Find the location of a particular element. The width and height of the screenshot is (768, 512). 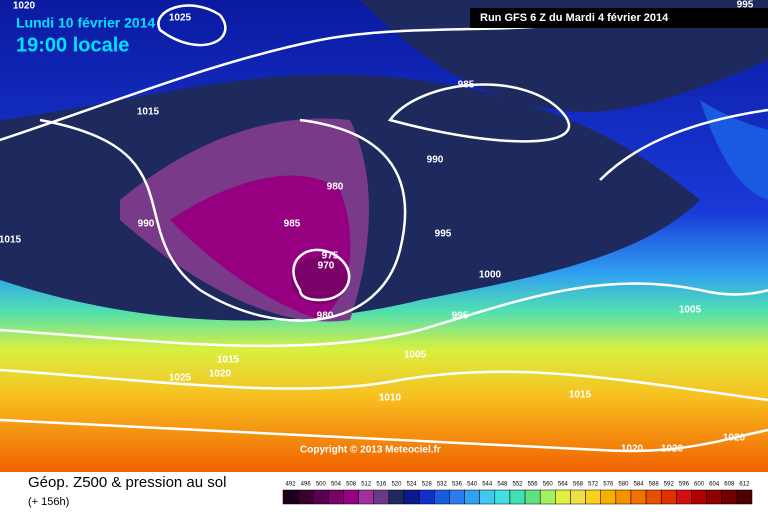

legend-label: 572 is located at coordinates (593, 485).